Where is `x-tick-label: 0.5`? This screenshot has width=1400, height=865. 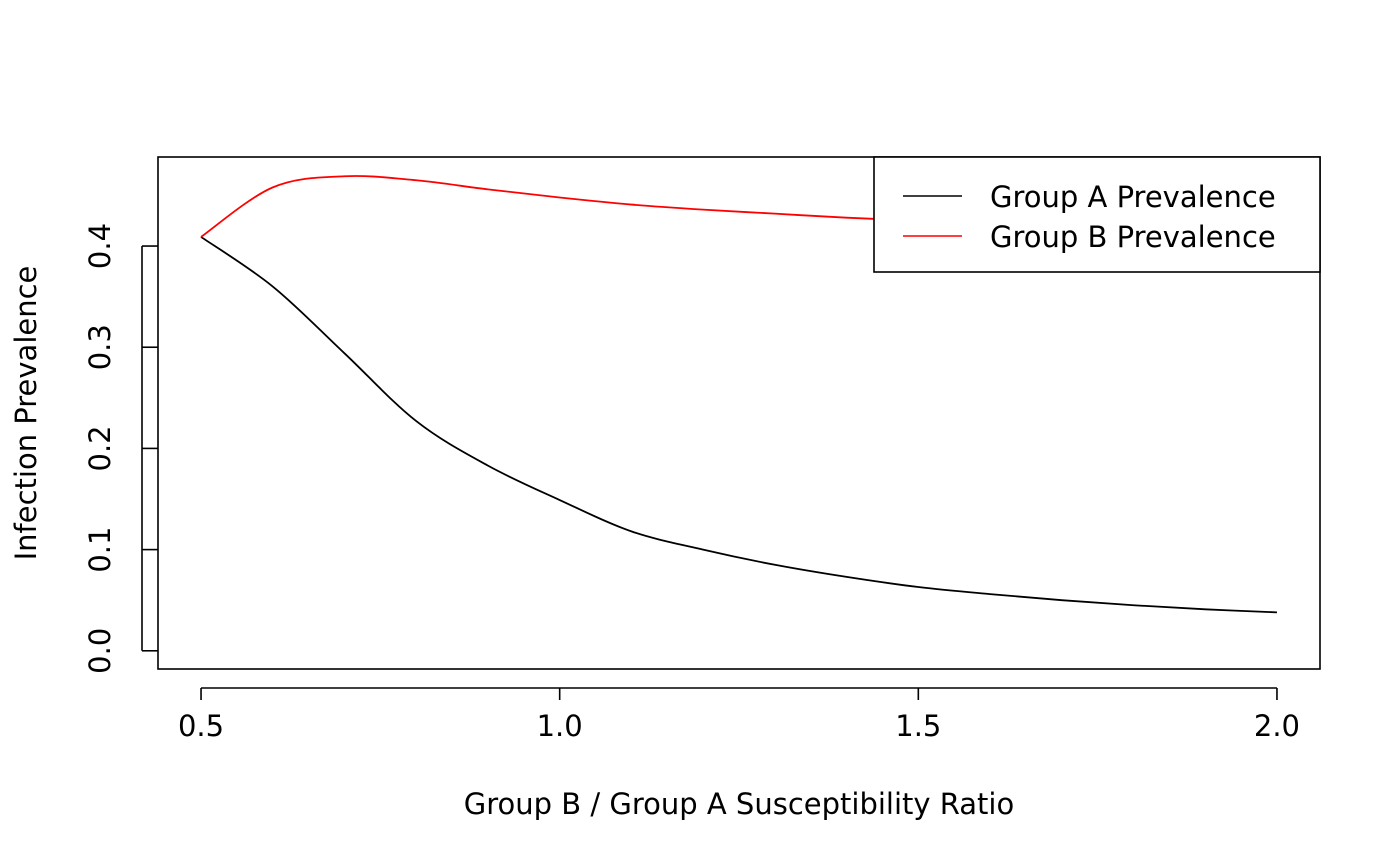
x-tick-label: 0.5 is located at coordinates (201, 726).